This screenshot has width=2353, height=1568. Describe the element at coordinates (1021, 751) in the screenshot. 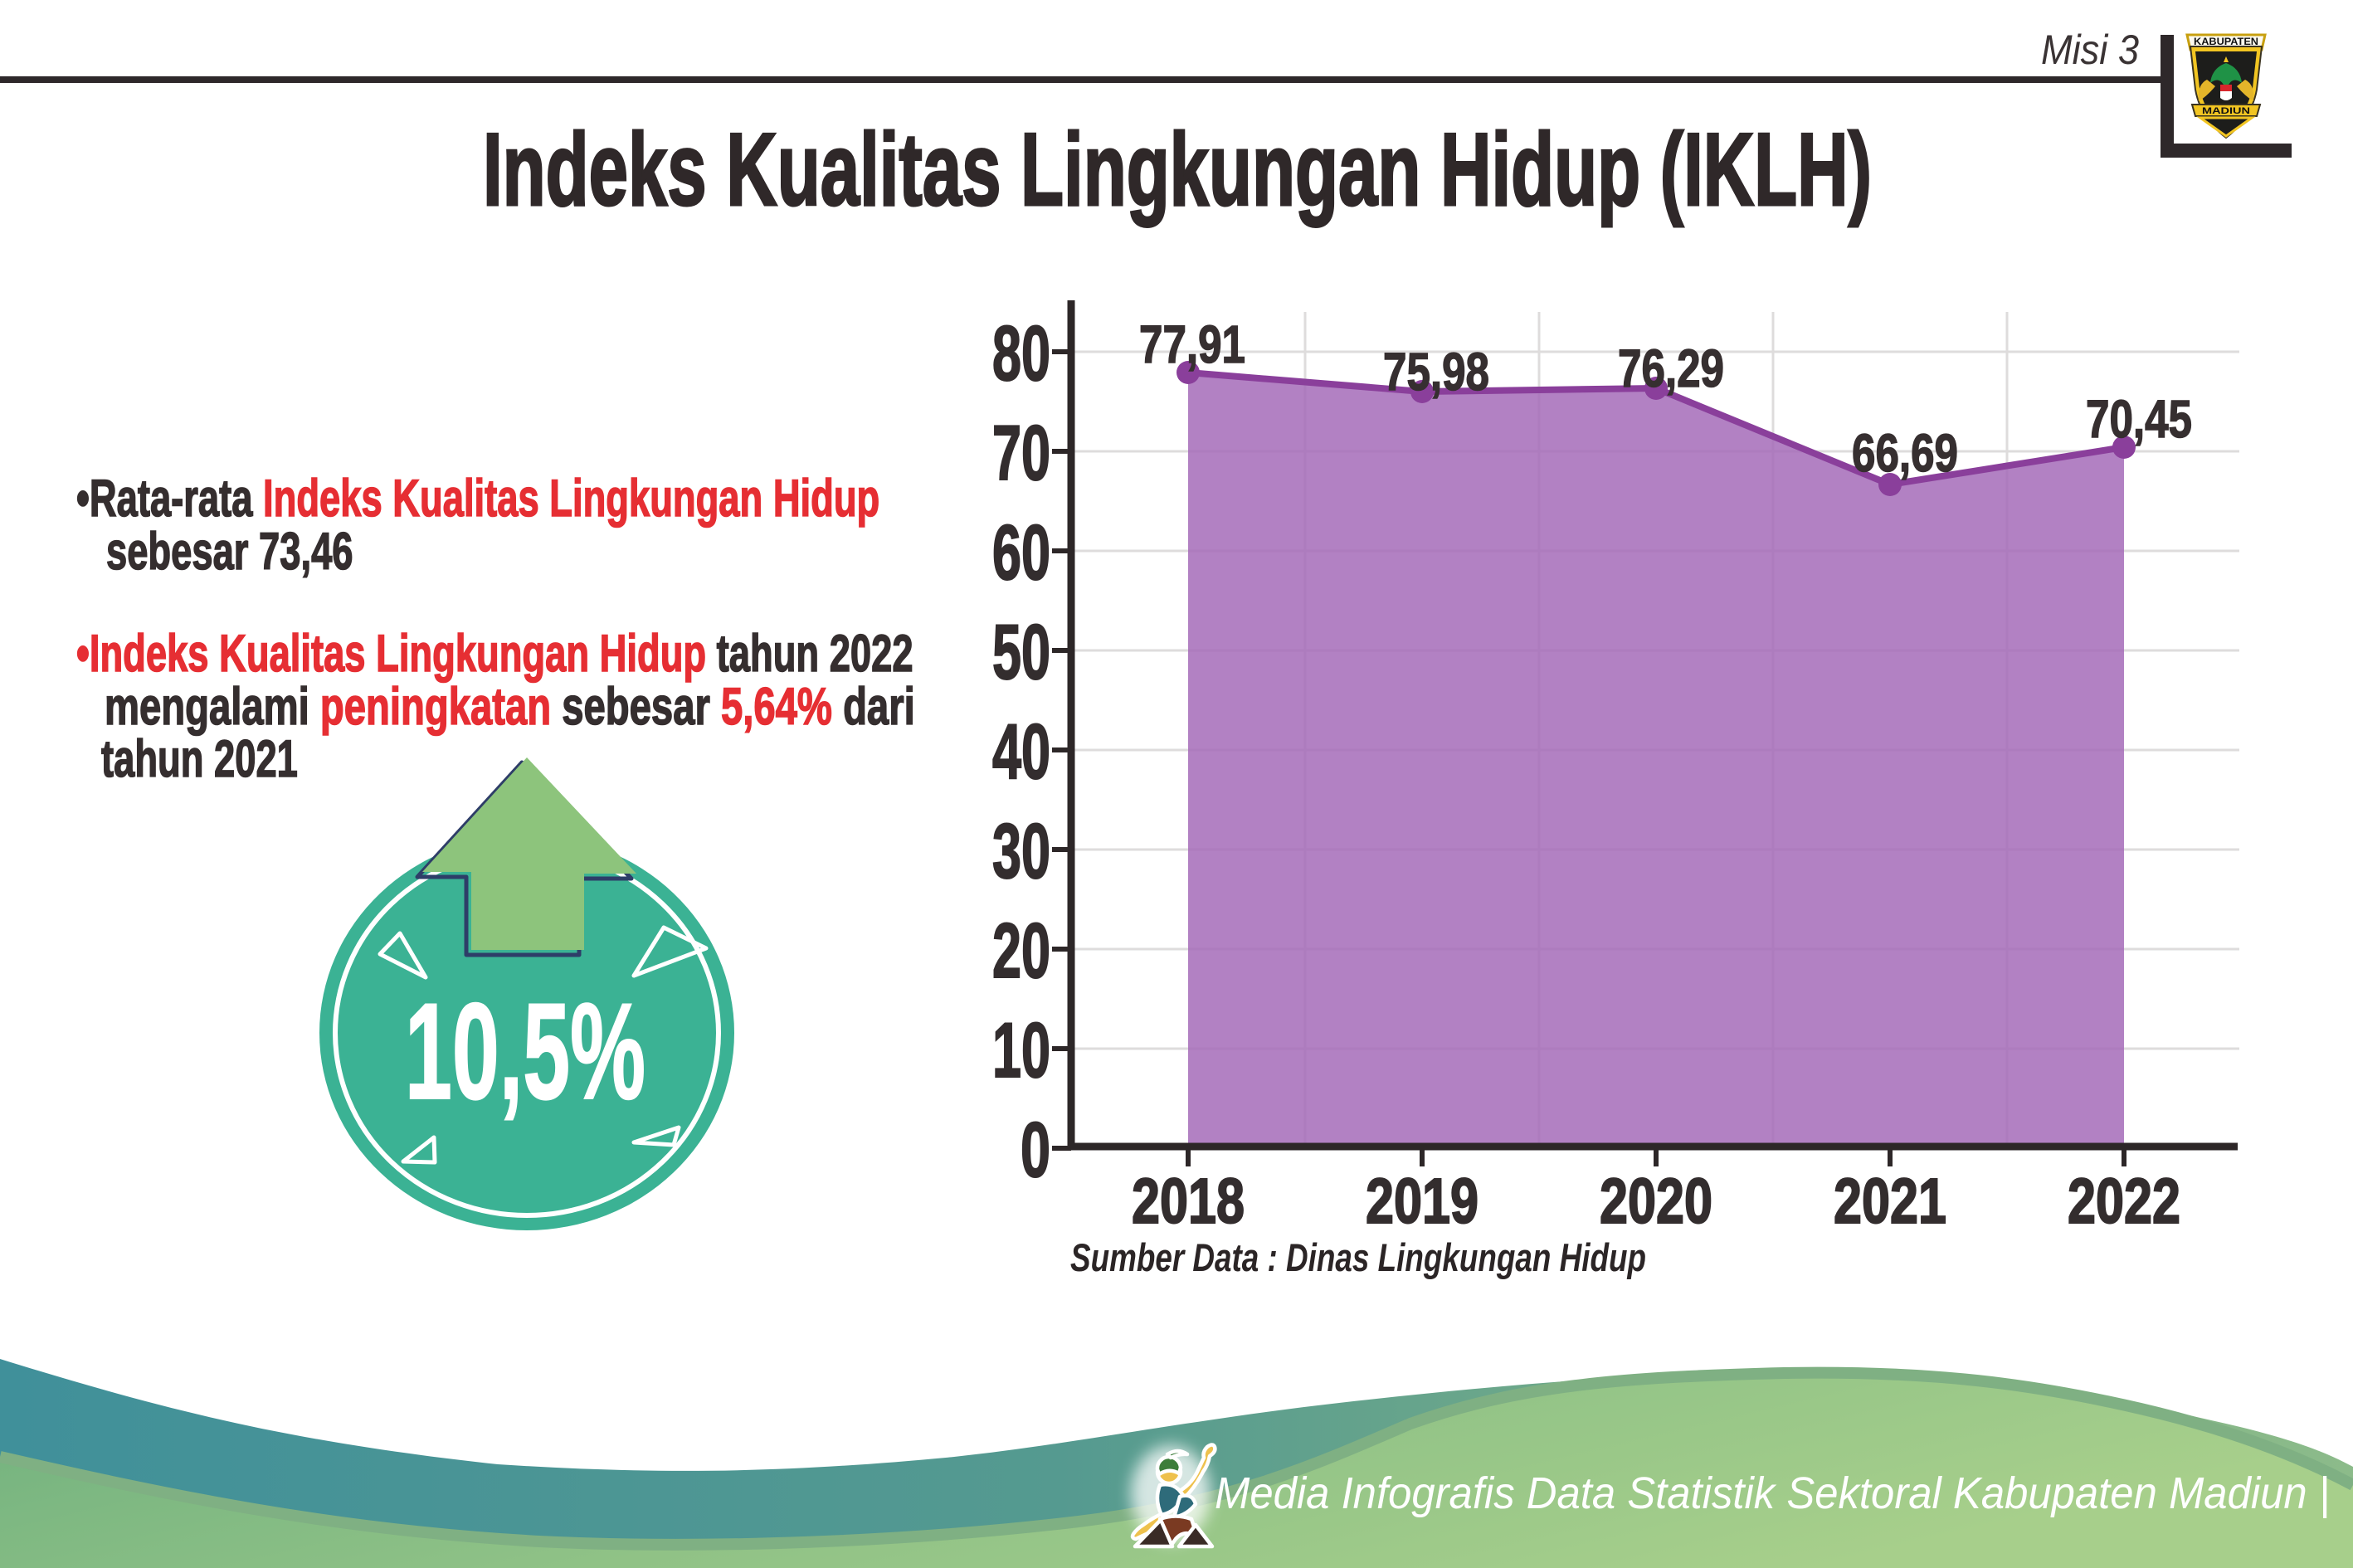

I see `svg-text: 40` at that location.